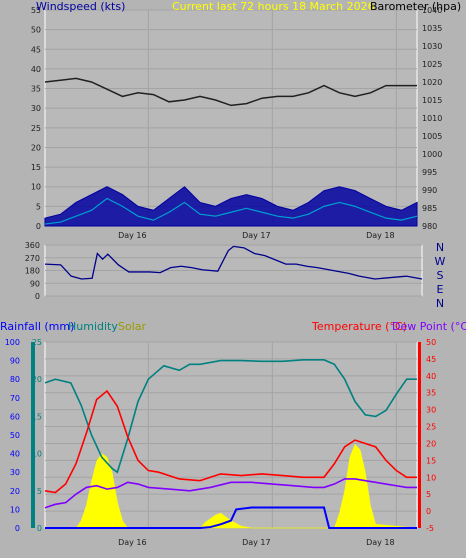  What do you see at coordinates (432, 82) in the screenshot?
I see `barometer-tick-label: 1020` at bounding box center [432, 82].